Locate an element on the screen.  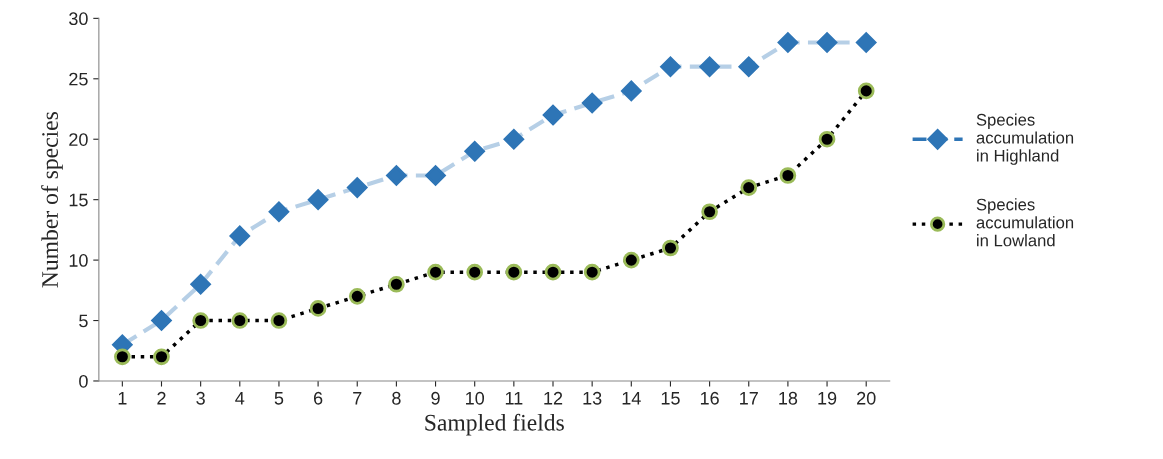
x-tick-label: 7 is located at coordinates (357, 398).